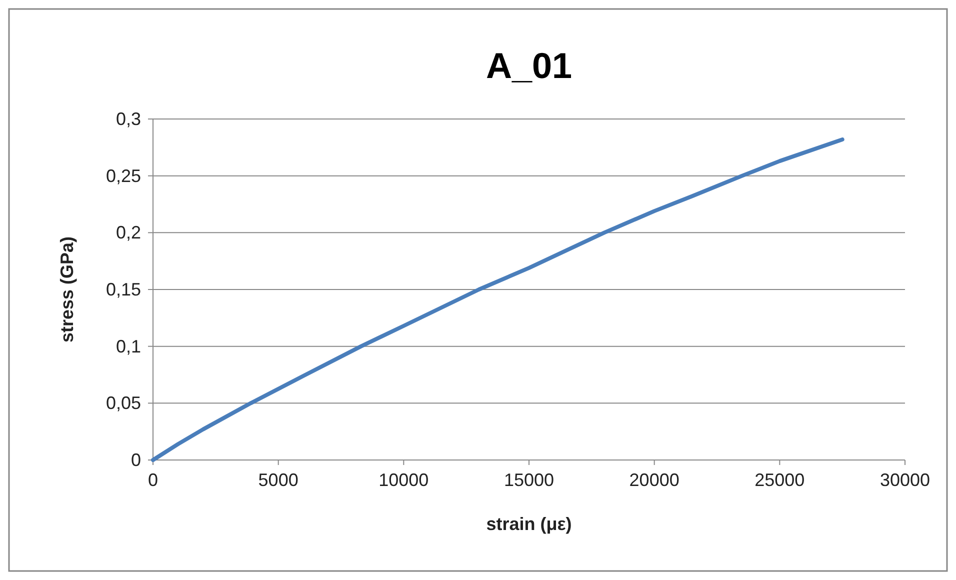 This screenshot has height=580, width=956. Describe the element at coordinates (135, 460) in the screenshot. I see `y-tick-label: 0` at that location.